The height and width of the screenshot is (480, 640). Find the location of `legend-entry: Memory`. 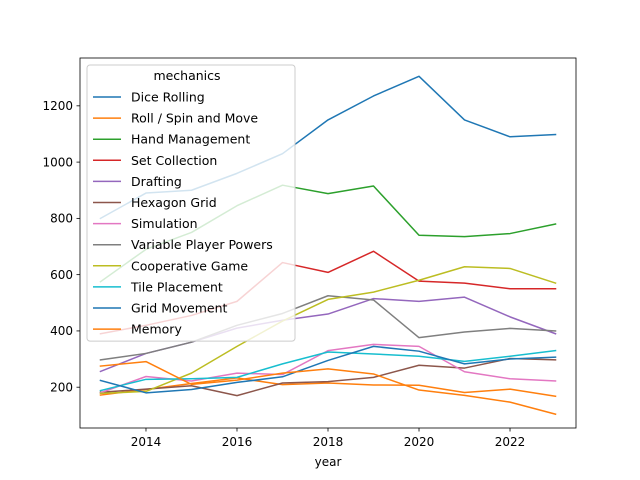

legend-entry: Memory is located at coordinates (156, 329).